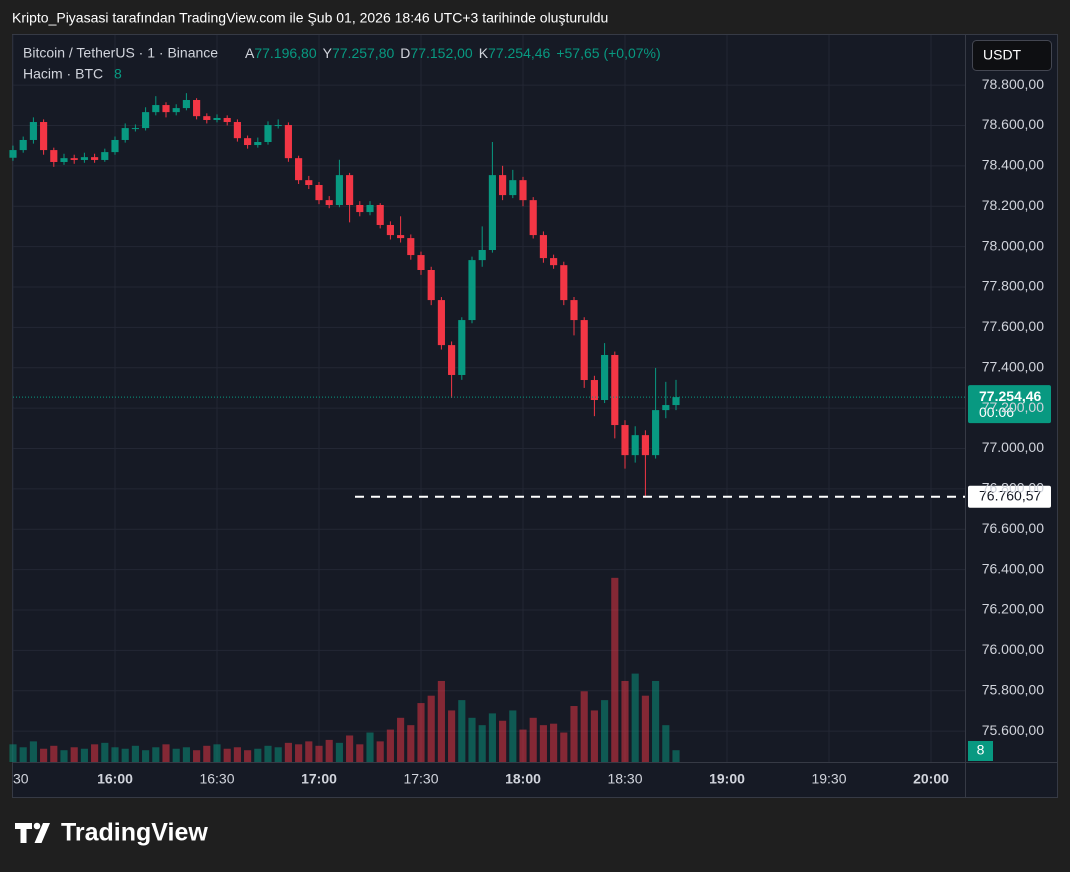  I want to click on currency-button, so click(1012, 55).